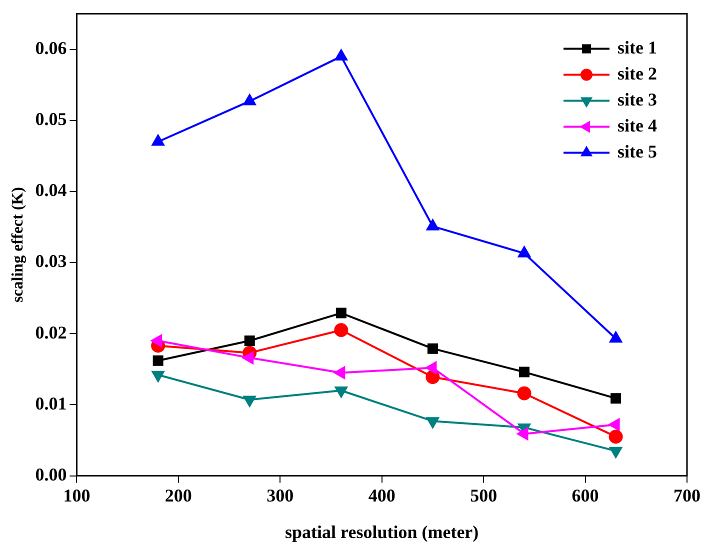  Describe the element at coordinates (484, 495) in the screenshot. I see `x-tick-label: 500` at that location.